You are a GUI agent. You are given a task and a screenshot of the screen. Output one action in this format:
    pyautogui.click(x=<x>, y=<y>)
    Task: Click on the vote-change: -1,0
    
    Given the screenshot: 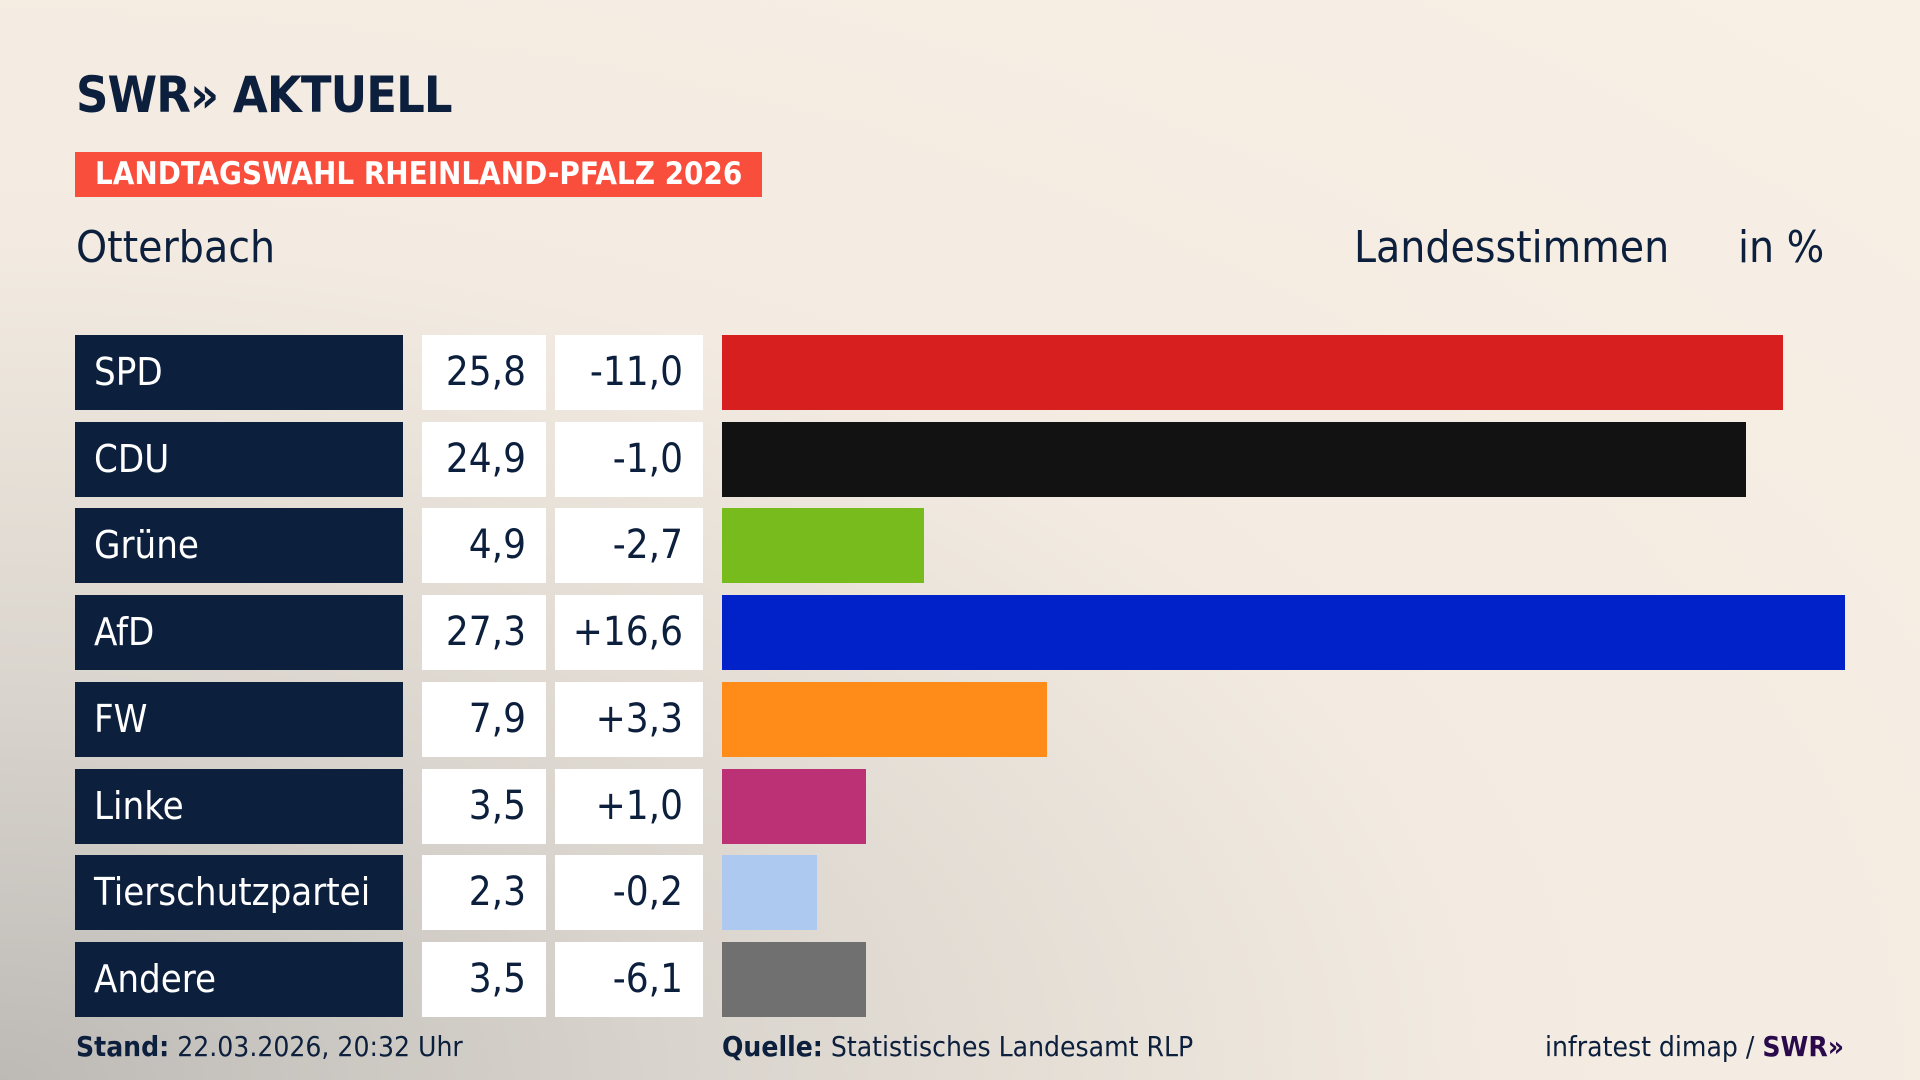 What is the action you would take?
    pyautogui.click(x=629, y=459)
    